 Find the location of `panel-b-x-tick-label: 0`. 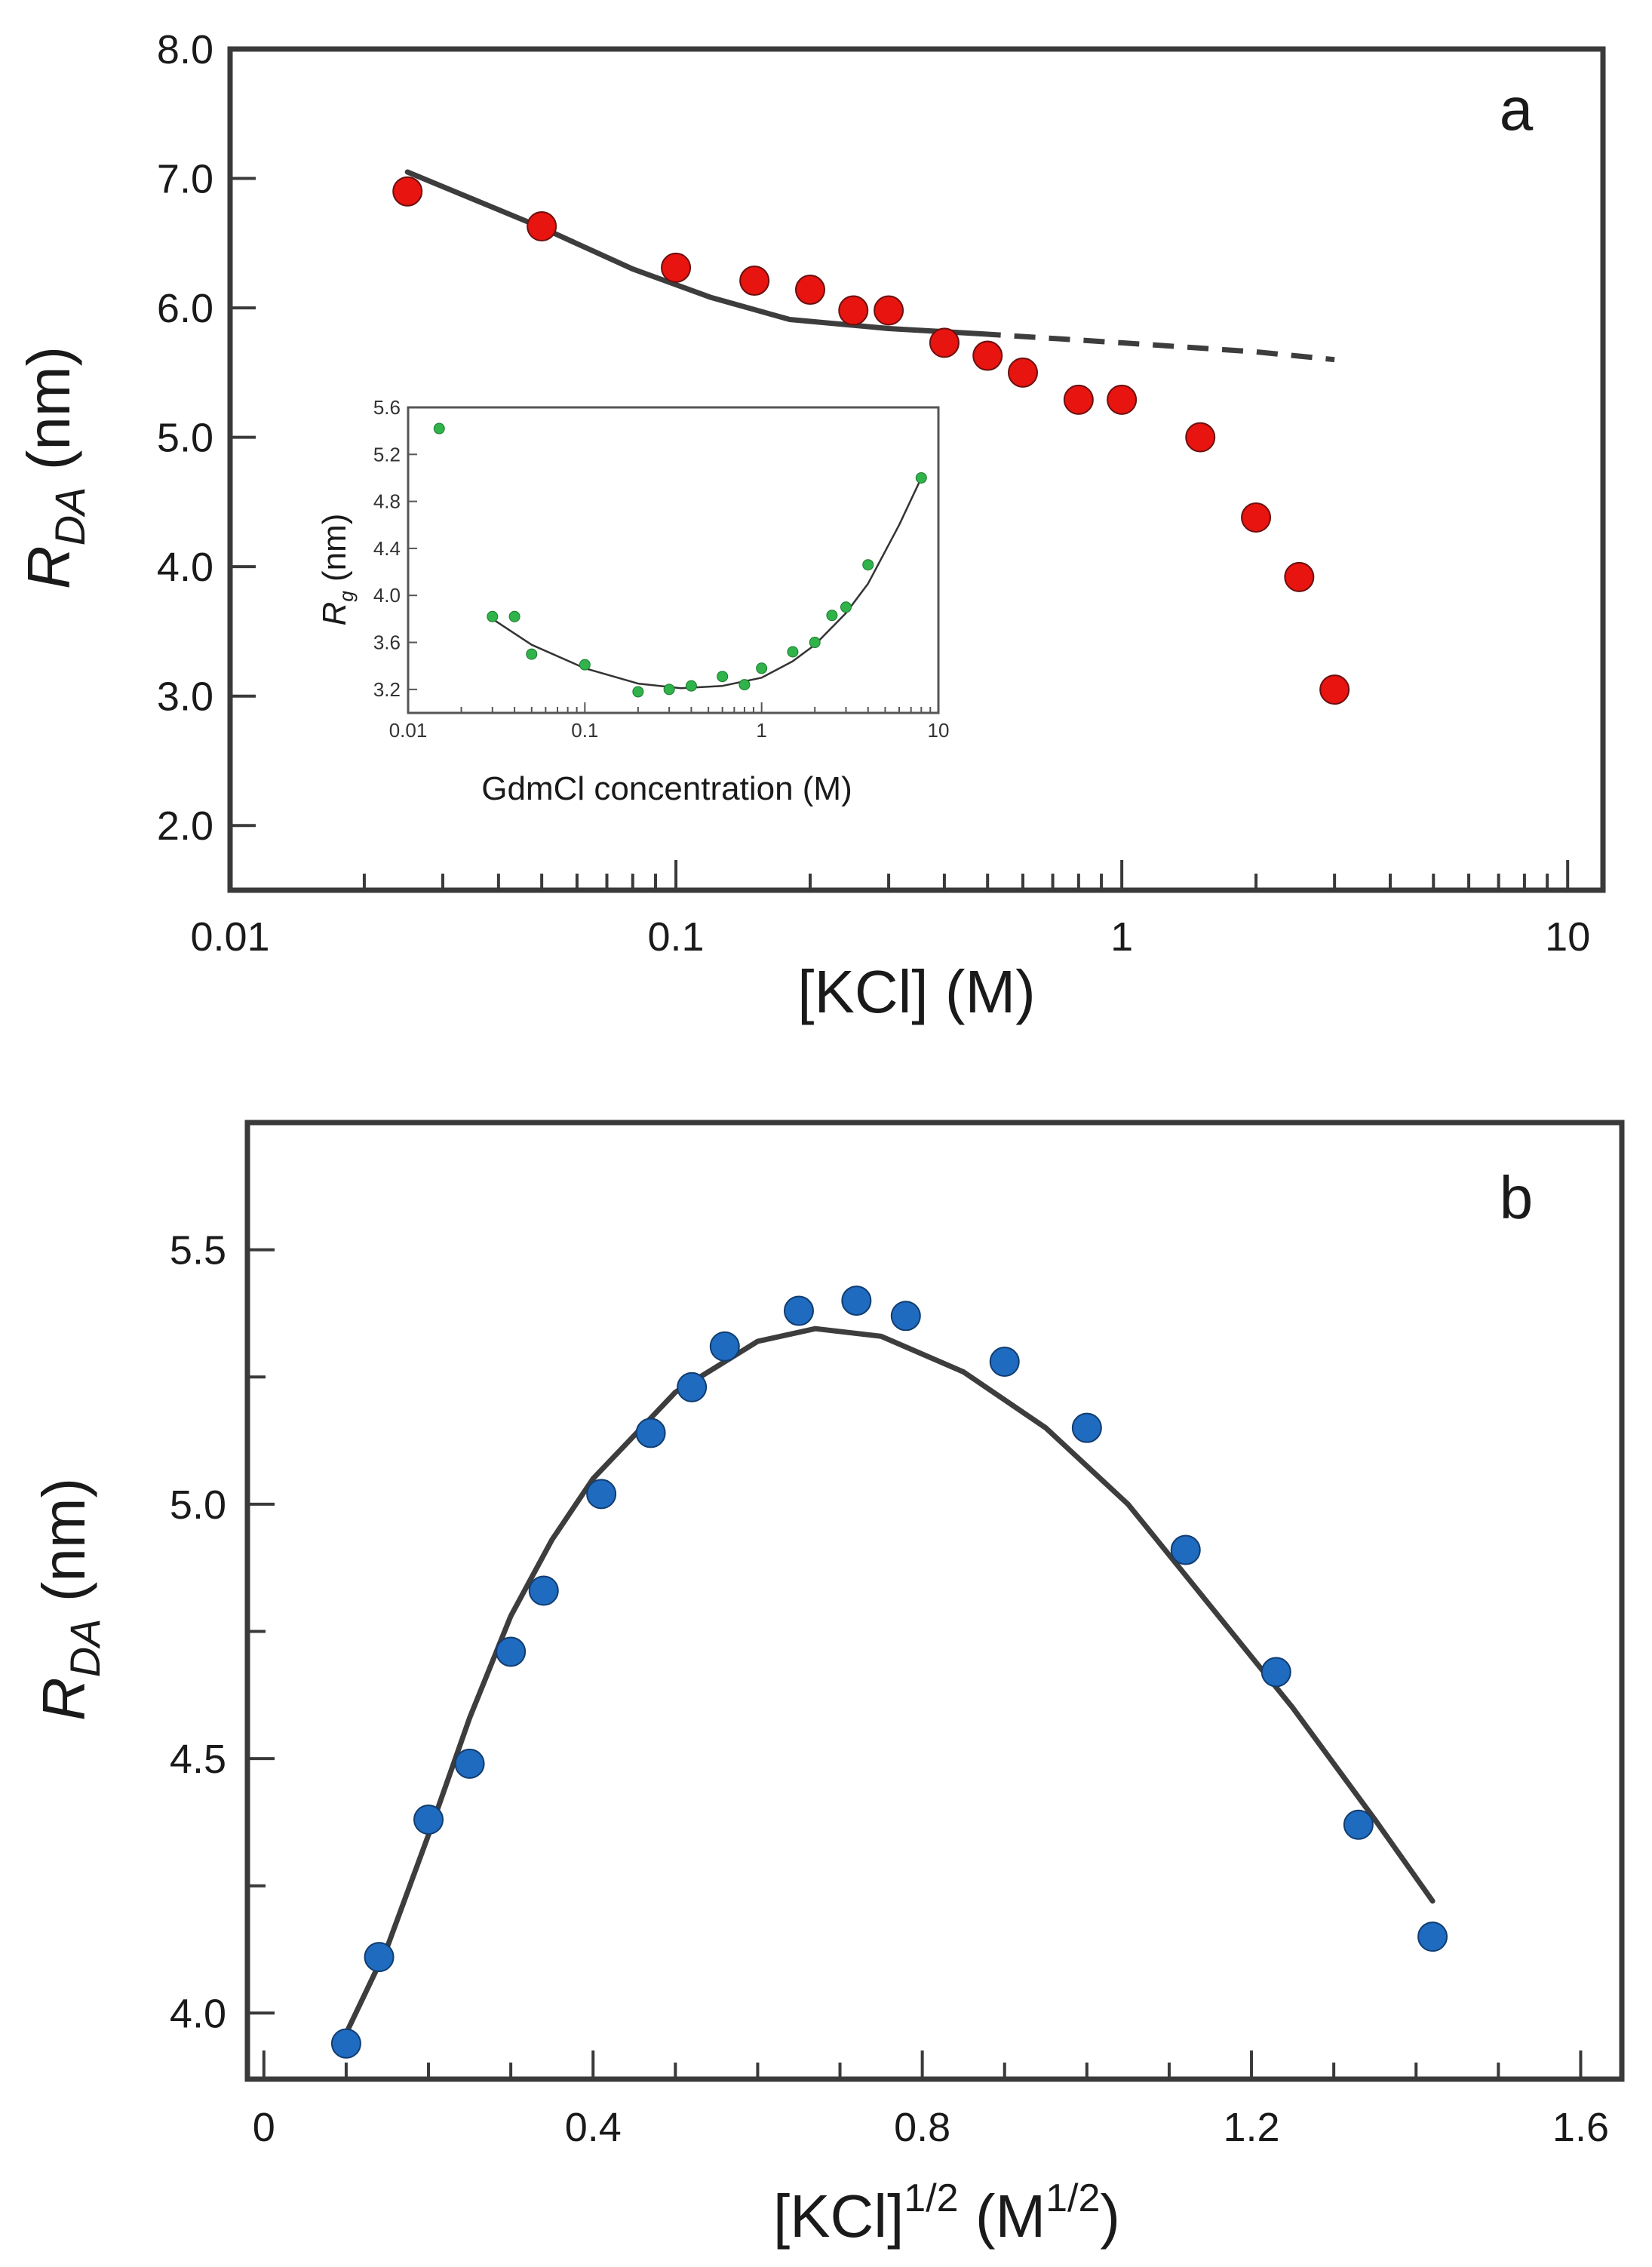

panel-b-x-tick-label: 0 is located at coordinates (264, 2127).